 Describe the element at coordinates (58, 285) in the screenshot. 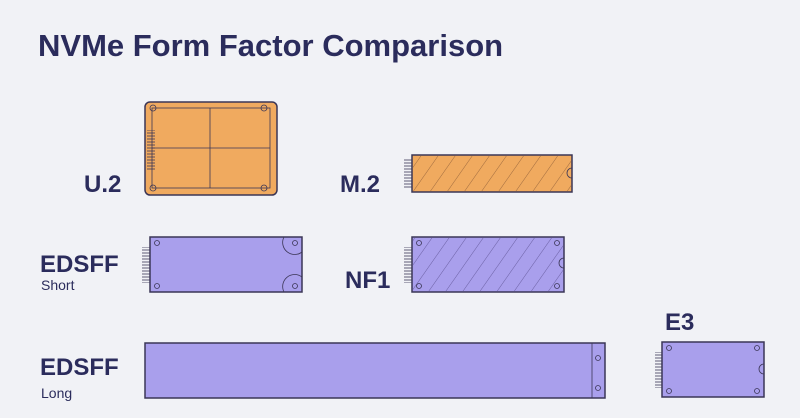

I see `item-sublabel: Short` at that location.